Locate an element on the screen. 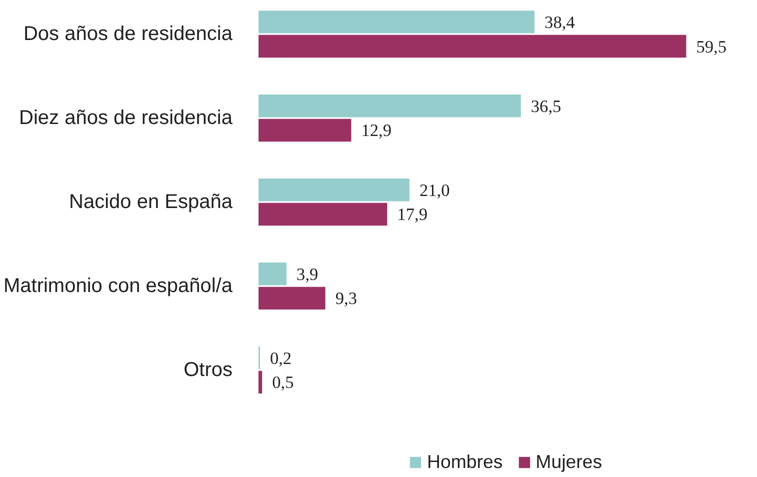  data-label: 12,9 is located at coordinates (376, 130).